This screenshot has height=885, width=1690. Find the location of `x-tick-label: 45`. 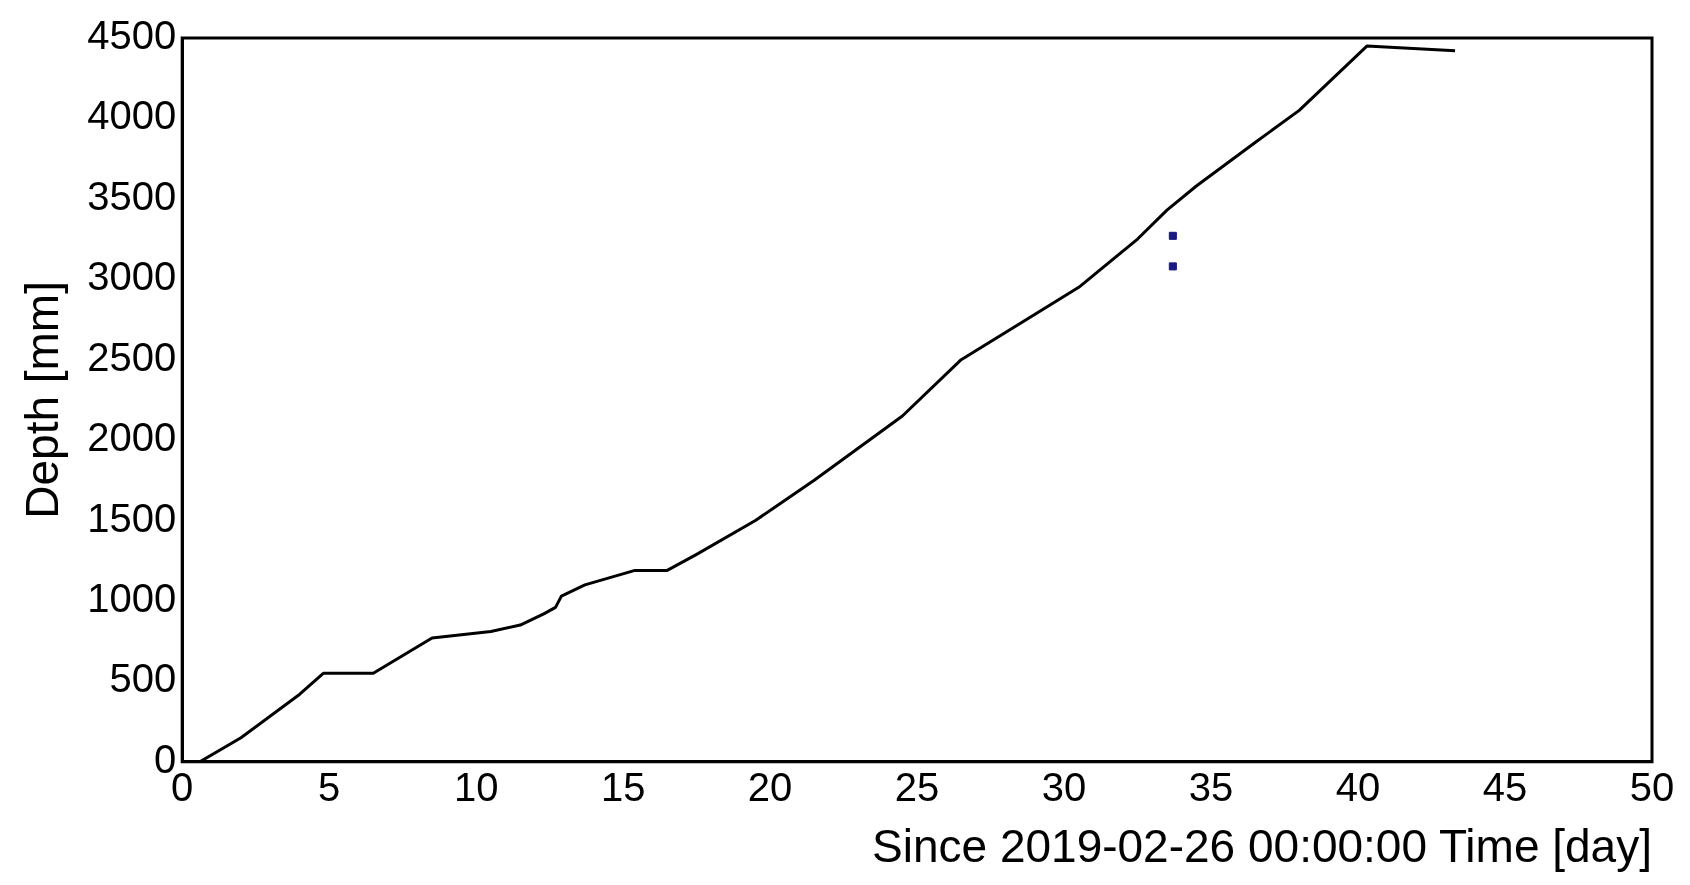

x-tick-label: 45 is located at coordinates (1505, 786).